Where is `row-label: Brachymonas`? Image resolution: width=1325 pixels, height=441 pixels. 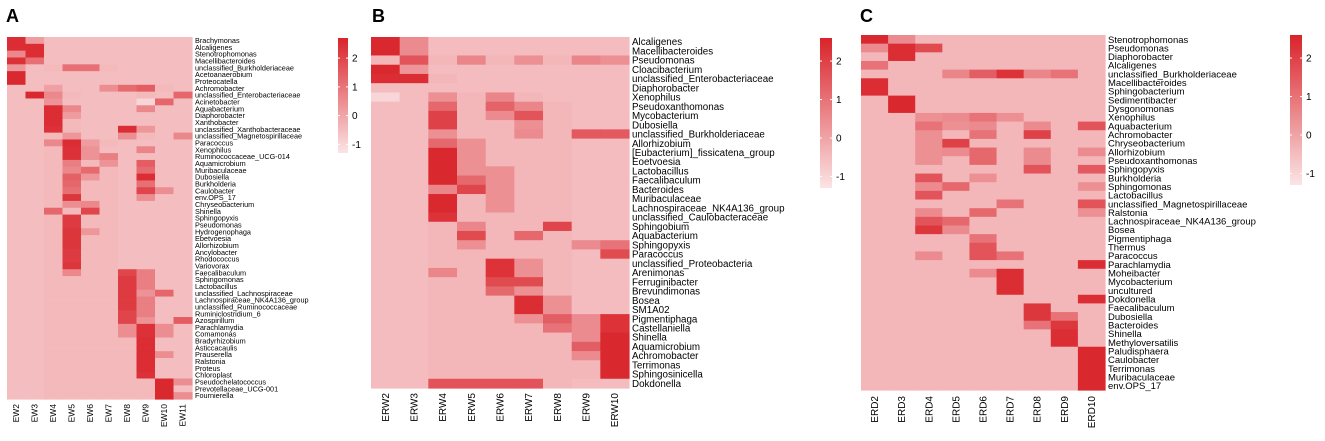
row-label: Brachymonas is located at coordinates (217, 40).